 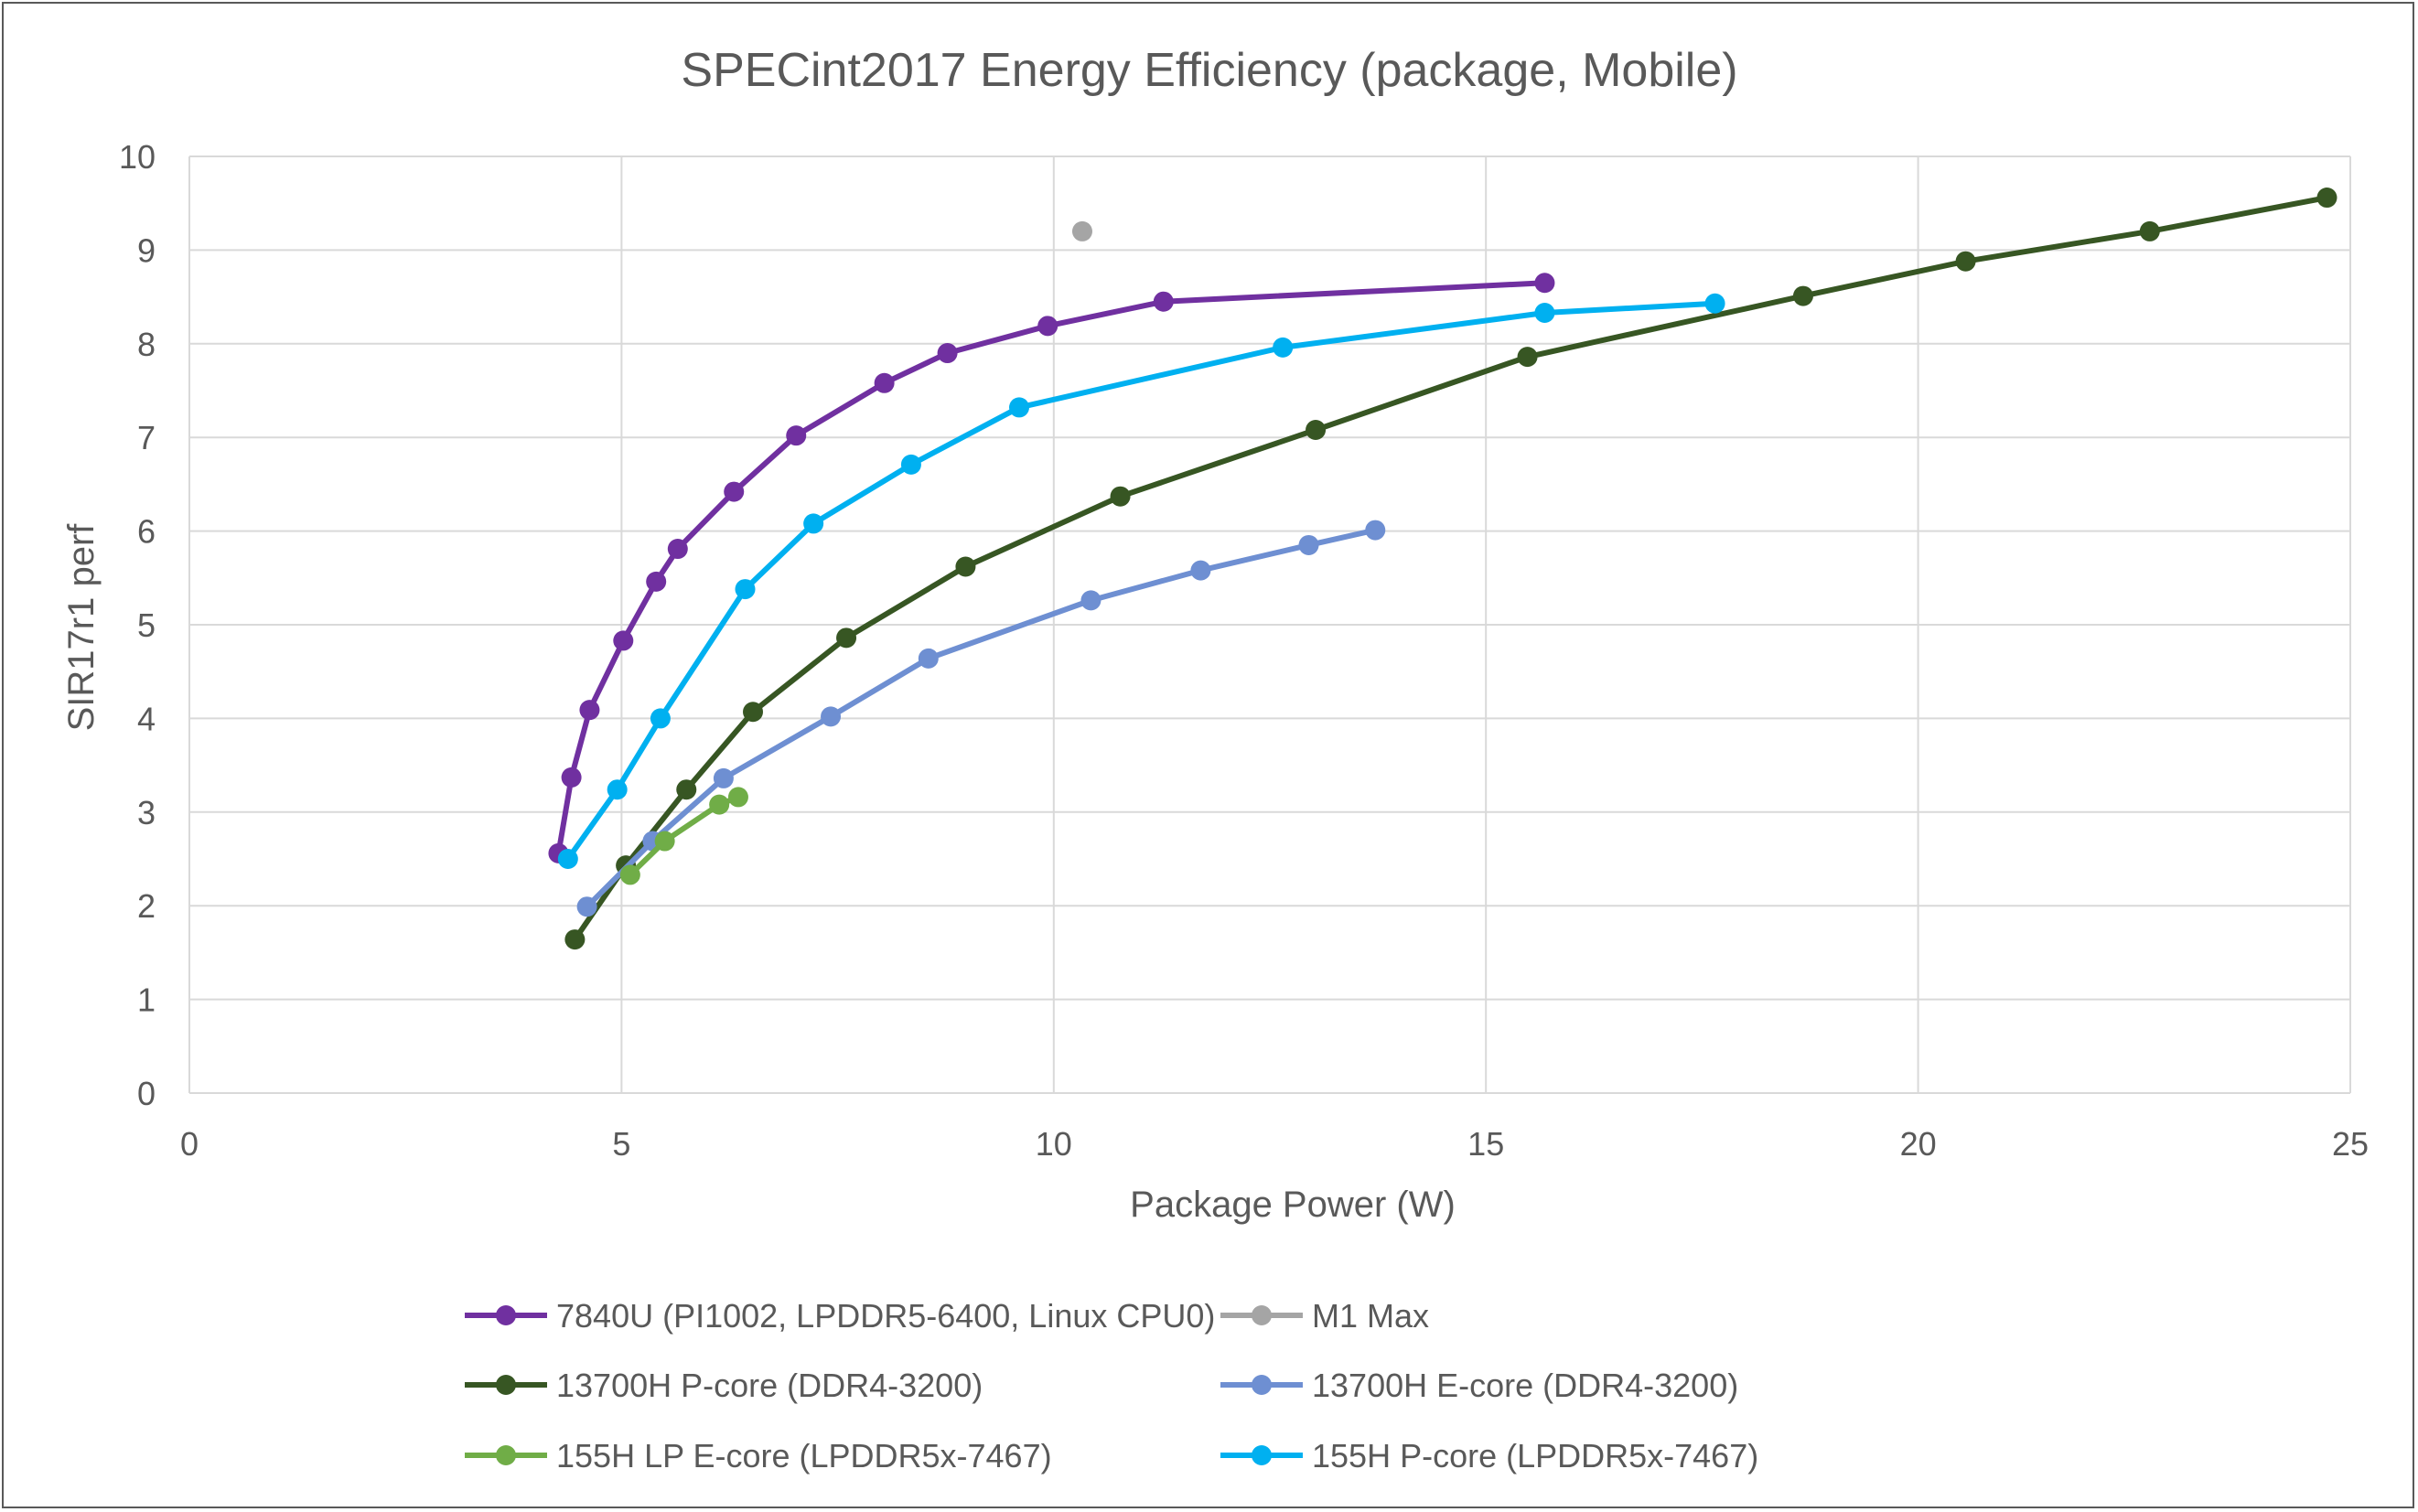 What do you see at coordinates (2350, 1144) in the screenshot?
I see `x-tick-label: 25` at bounding box center [2350, 1144].